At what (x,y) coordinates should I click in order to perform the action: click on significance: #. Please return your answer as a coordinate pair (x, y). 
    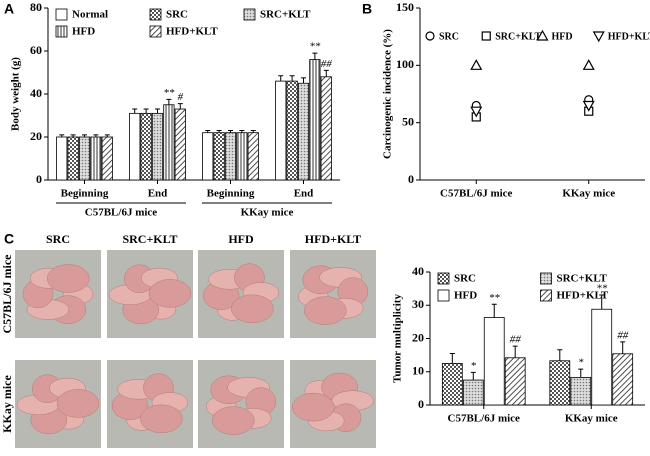
    Looking at the image, I should click on (181, 97).